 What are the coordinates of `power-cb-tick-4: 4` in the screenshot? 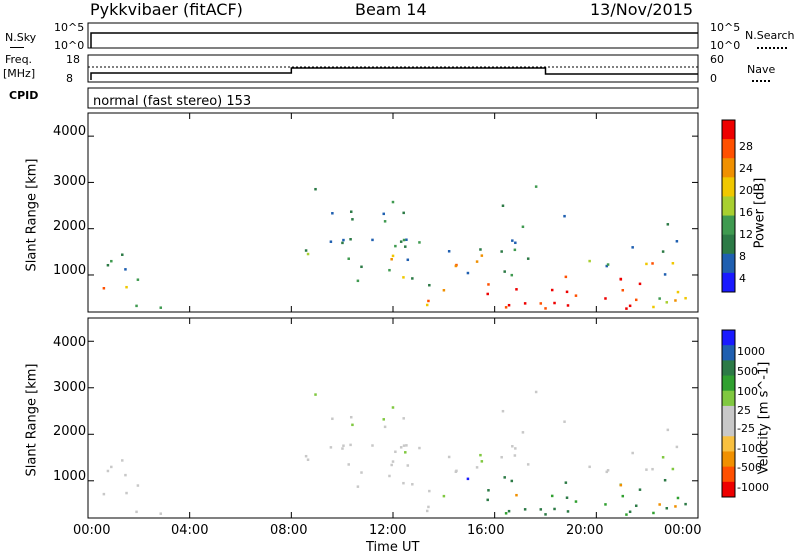 It's located at (742, 278).